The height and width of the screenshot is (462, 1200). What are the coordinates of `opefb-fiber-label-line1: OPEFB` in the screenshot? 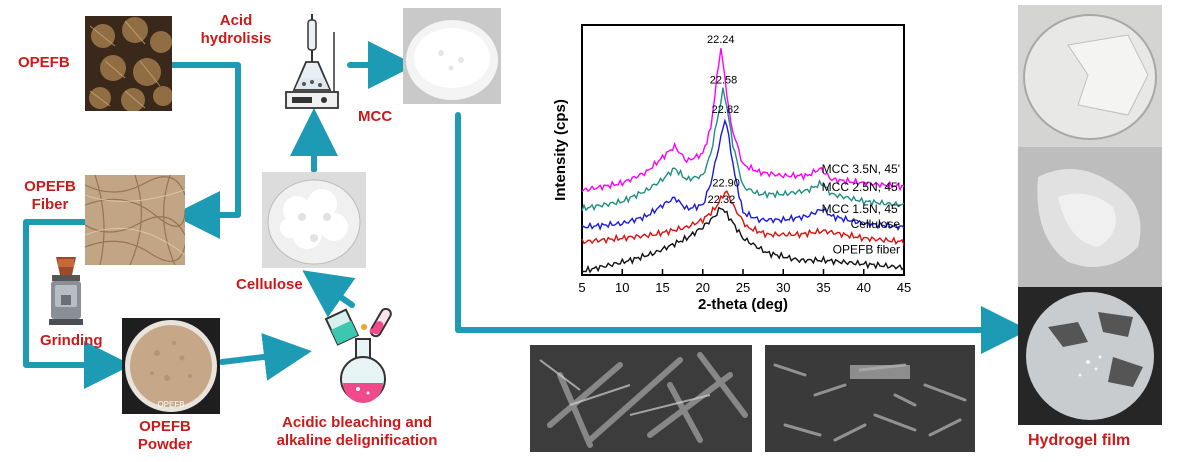 It's located at (50, 186).